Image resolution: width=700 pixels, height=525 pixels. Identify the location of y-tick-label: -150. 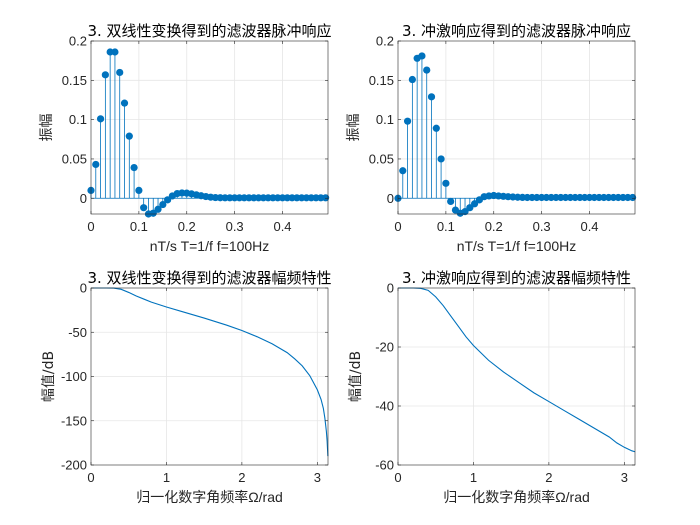
(74, 420).